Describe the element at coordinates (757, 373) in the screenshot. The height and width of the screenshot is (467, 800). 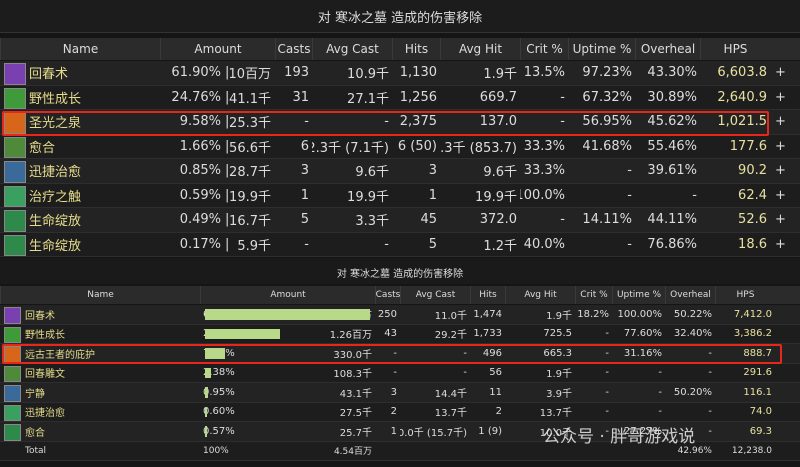
I see `cell: 291.6` at that location.